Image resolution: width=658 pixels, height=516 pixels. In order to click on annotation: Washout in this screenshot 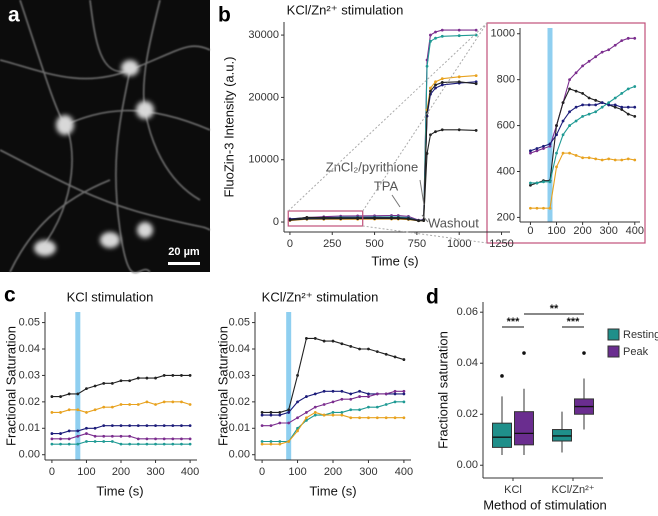, I will do `click(453, 222)`.